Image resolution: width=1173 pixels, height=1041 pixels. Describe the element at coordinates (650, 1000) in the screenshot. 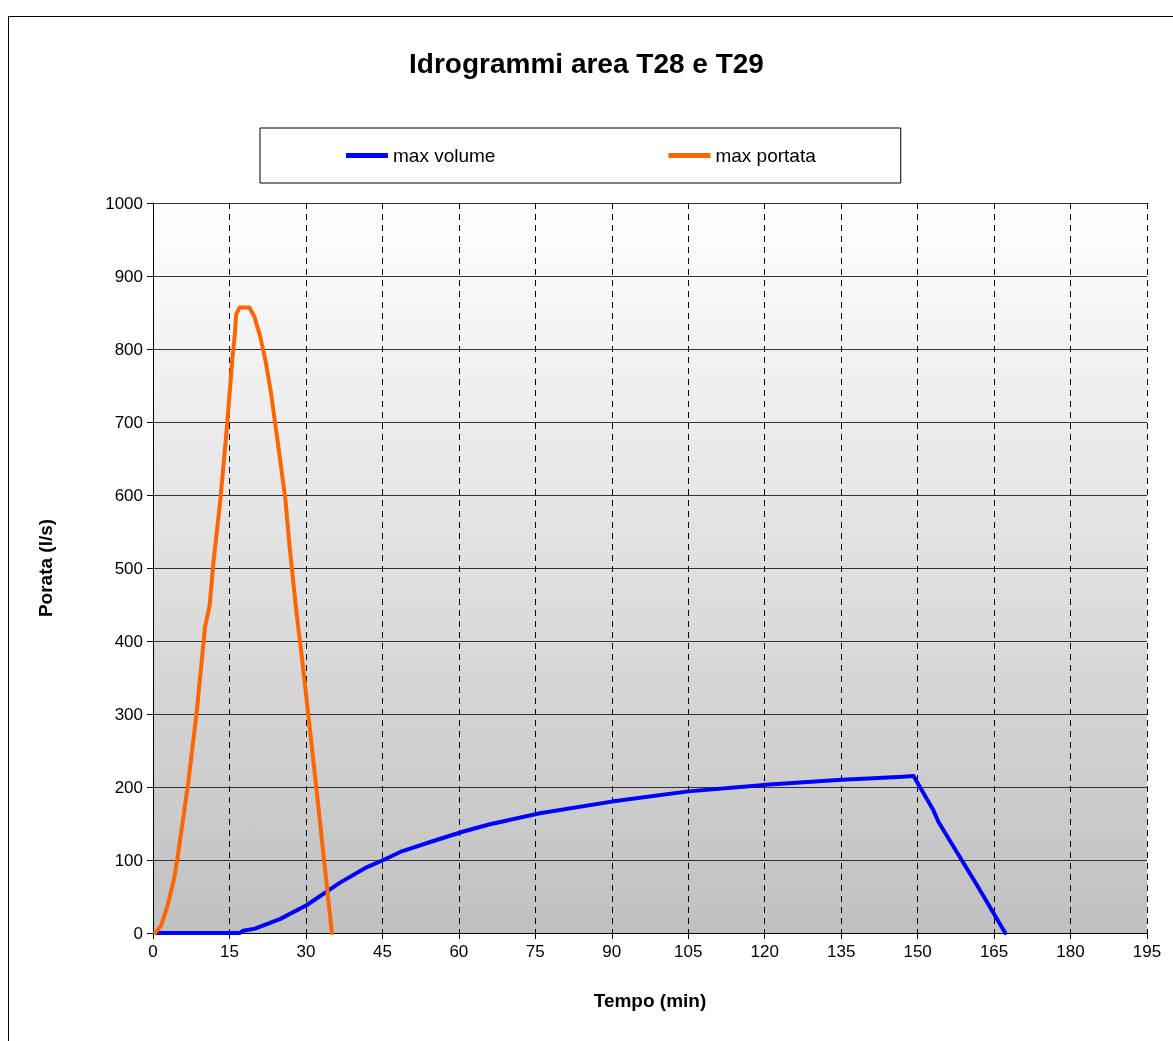

I see `x-axis-title: Tempo (min)` at that location.